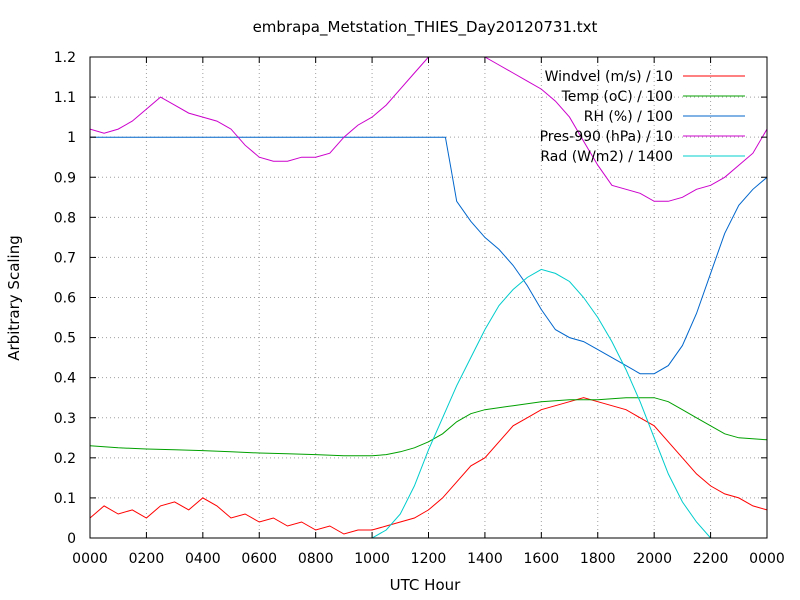  Describe the element at coordinates (65, 98) in the screenshot. I see `y-tick-label: 1.1` at that location.